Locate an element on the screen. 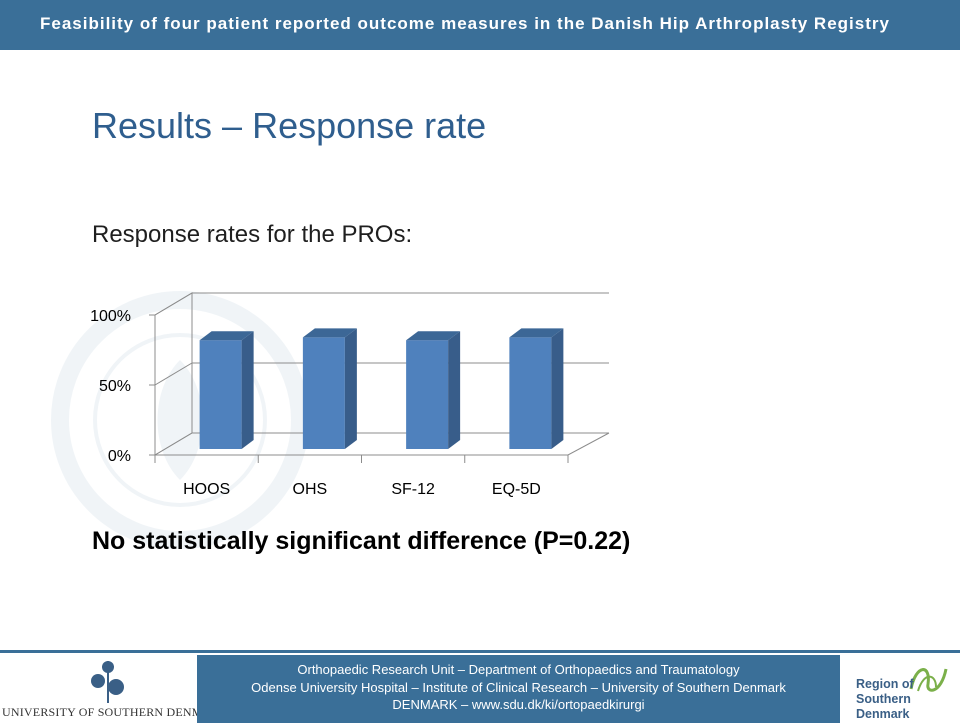 The height and width of the screenshot is (723, 960). region-logo-text: Region of Southern Denmark is located at coordinates (908, 699).